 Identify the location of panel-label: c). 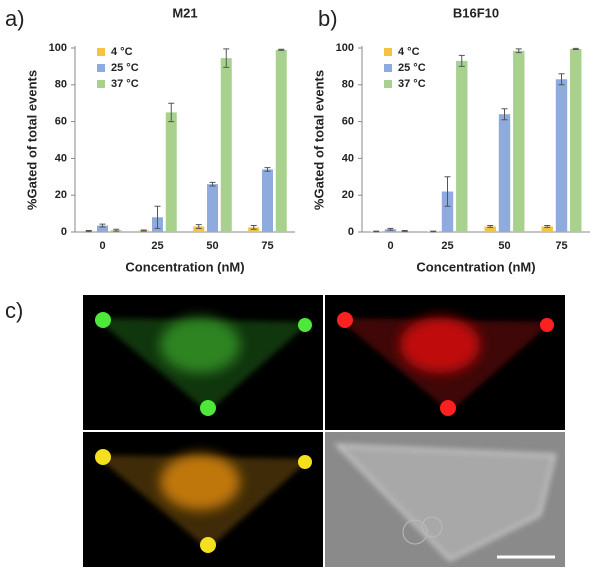
(14, 310).